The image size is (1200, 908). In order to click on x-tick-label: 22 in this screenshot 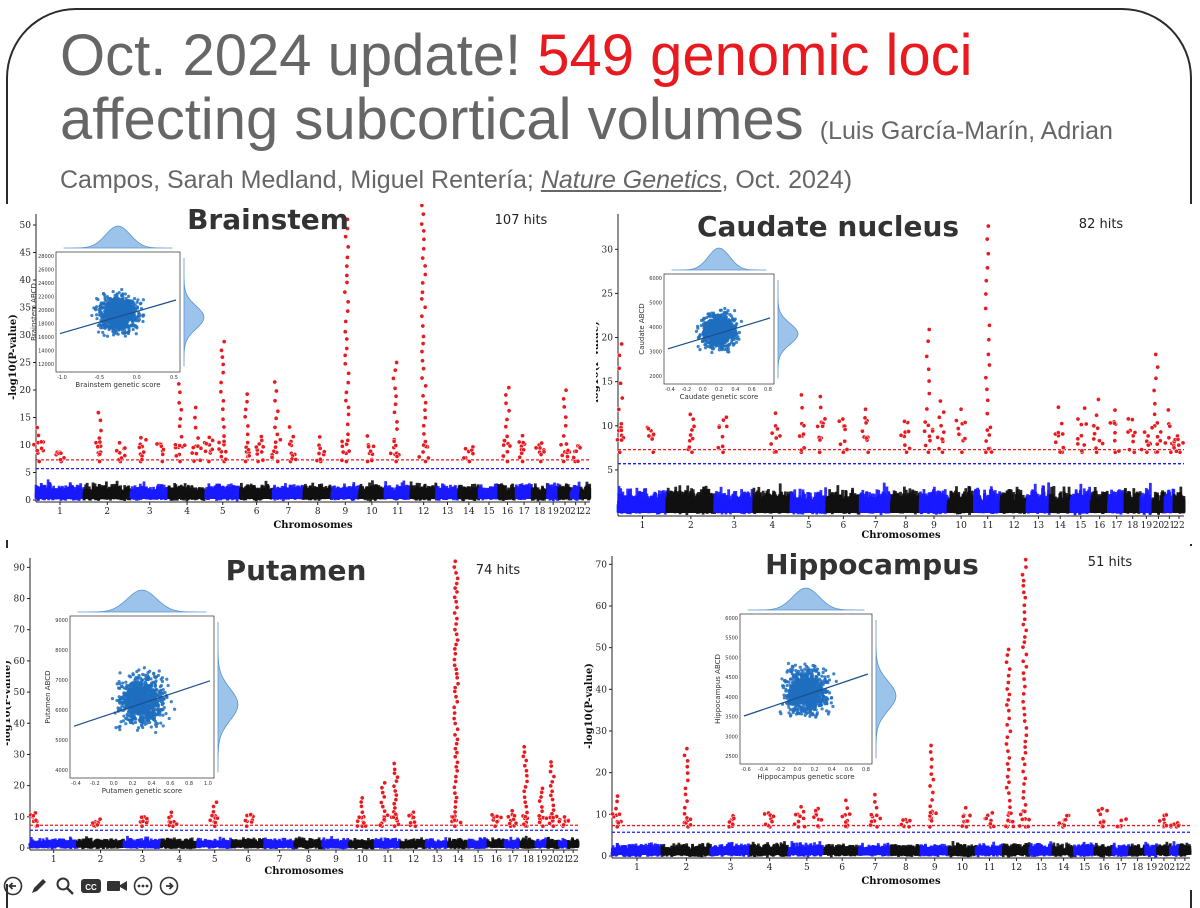, I will do `click(584, 512)`.